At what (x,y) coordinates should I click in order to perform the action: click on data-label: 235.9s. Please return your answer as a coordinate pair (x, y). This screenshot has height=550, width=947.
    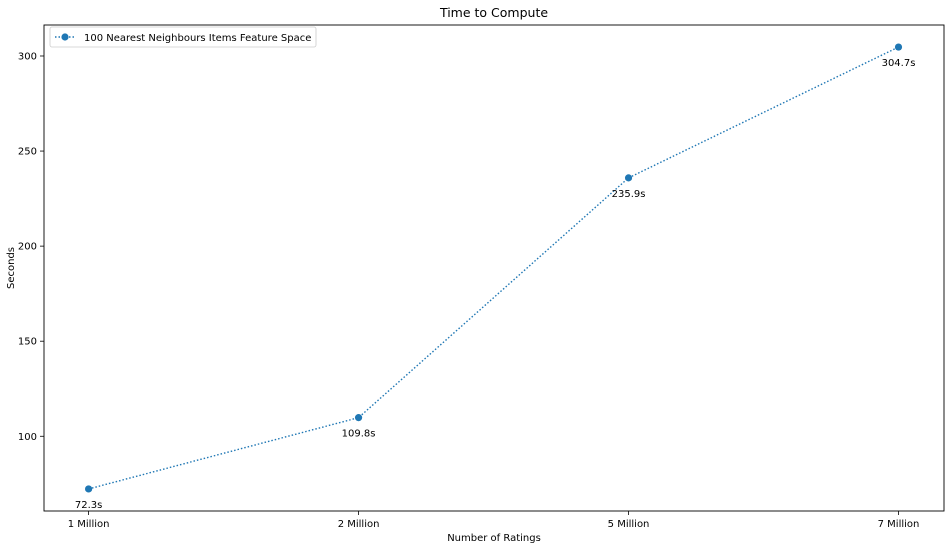
    Looking at the image, I should click on (629, 194).